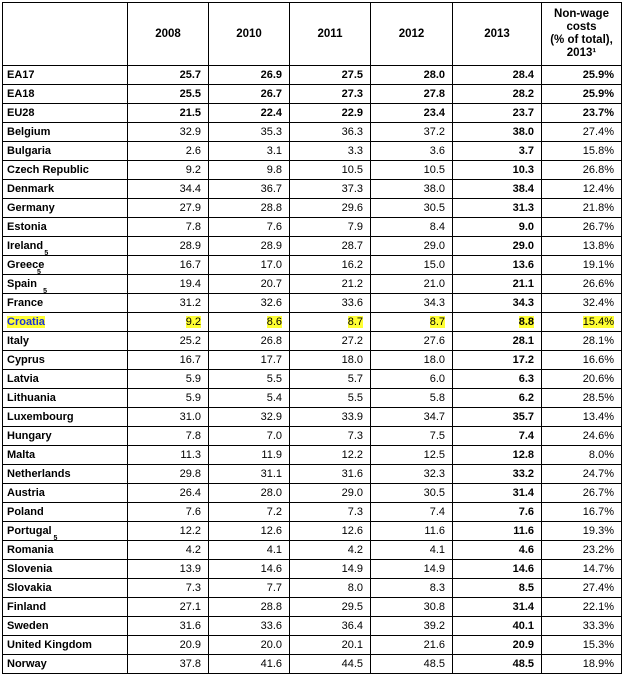 Image resolution: width=625 pixels, height=674 pixels. I want to click on value-cell: 5.8, so click(411, 398).